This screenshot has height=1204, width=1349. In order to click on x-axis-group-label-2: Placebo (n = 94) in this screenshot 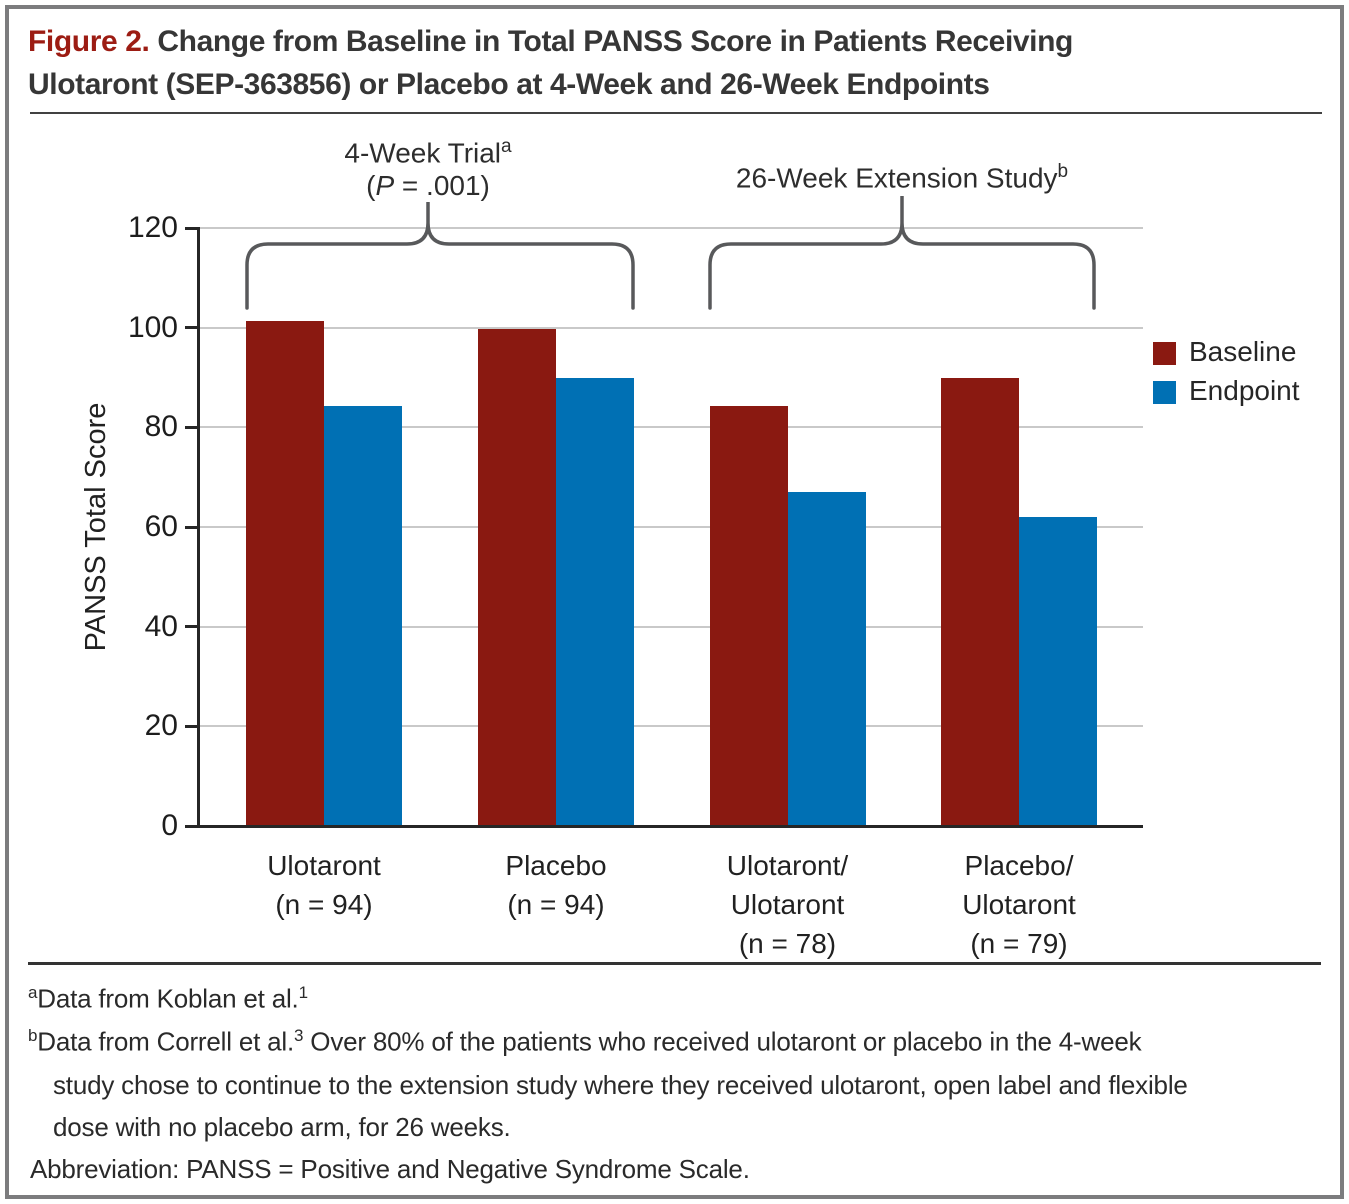, I will do `click(556, 885)`.